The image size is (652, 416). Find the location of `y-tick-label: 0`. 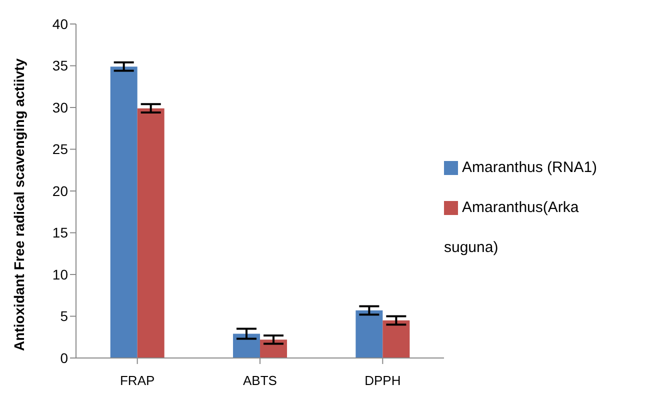

y-tick-label: 0 is located at coordinates (64, 358).